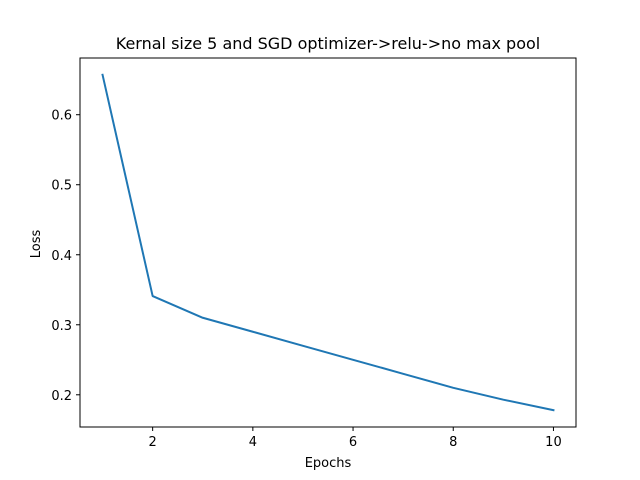  What do you see at coordinates (453, 442) in the screenshot?
I see `x-tick-label: 8` at bounding box center [453, 442].